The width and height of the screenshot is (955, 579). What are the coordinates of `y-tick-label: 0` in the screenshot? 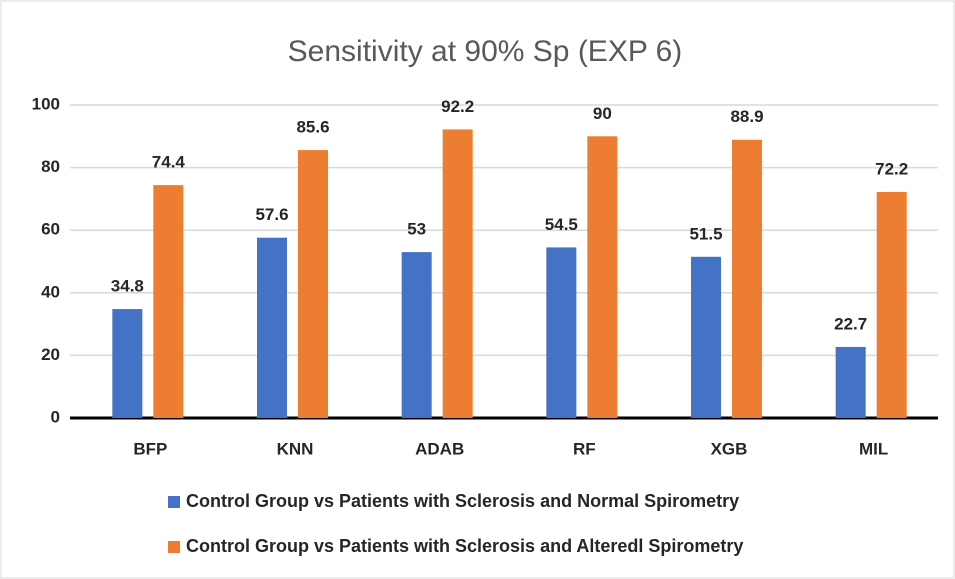 It's located at (55, 416).